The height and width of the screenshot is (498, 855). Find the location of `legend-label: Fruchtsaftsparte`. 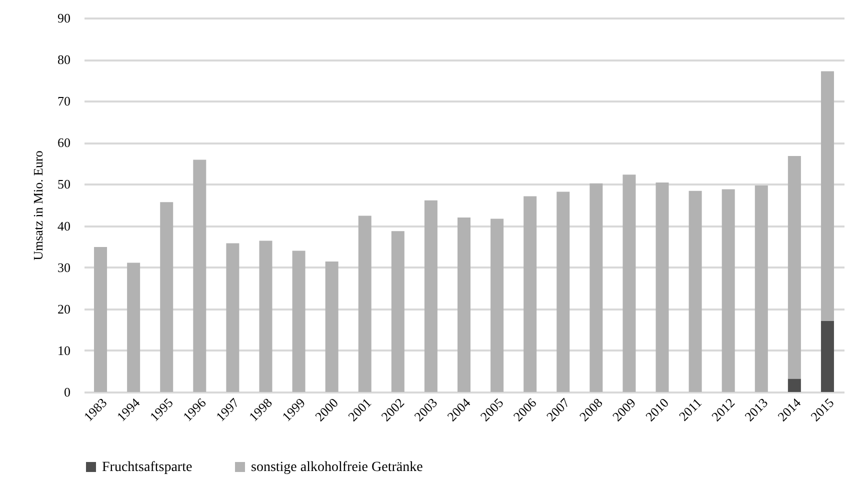

legend-label: Fruchtsaftsparte is located at coordinates (147, 467).